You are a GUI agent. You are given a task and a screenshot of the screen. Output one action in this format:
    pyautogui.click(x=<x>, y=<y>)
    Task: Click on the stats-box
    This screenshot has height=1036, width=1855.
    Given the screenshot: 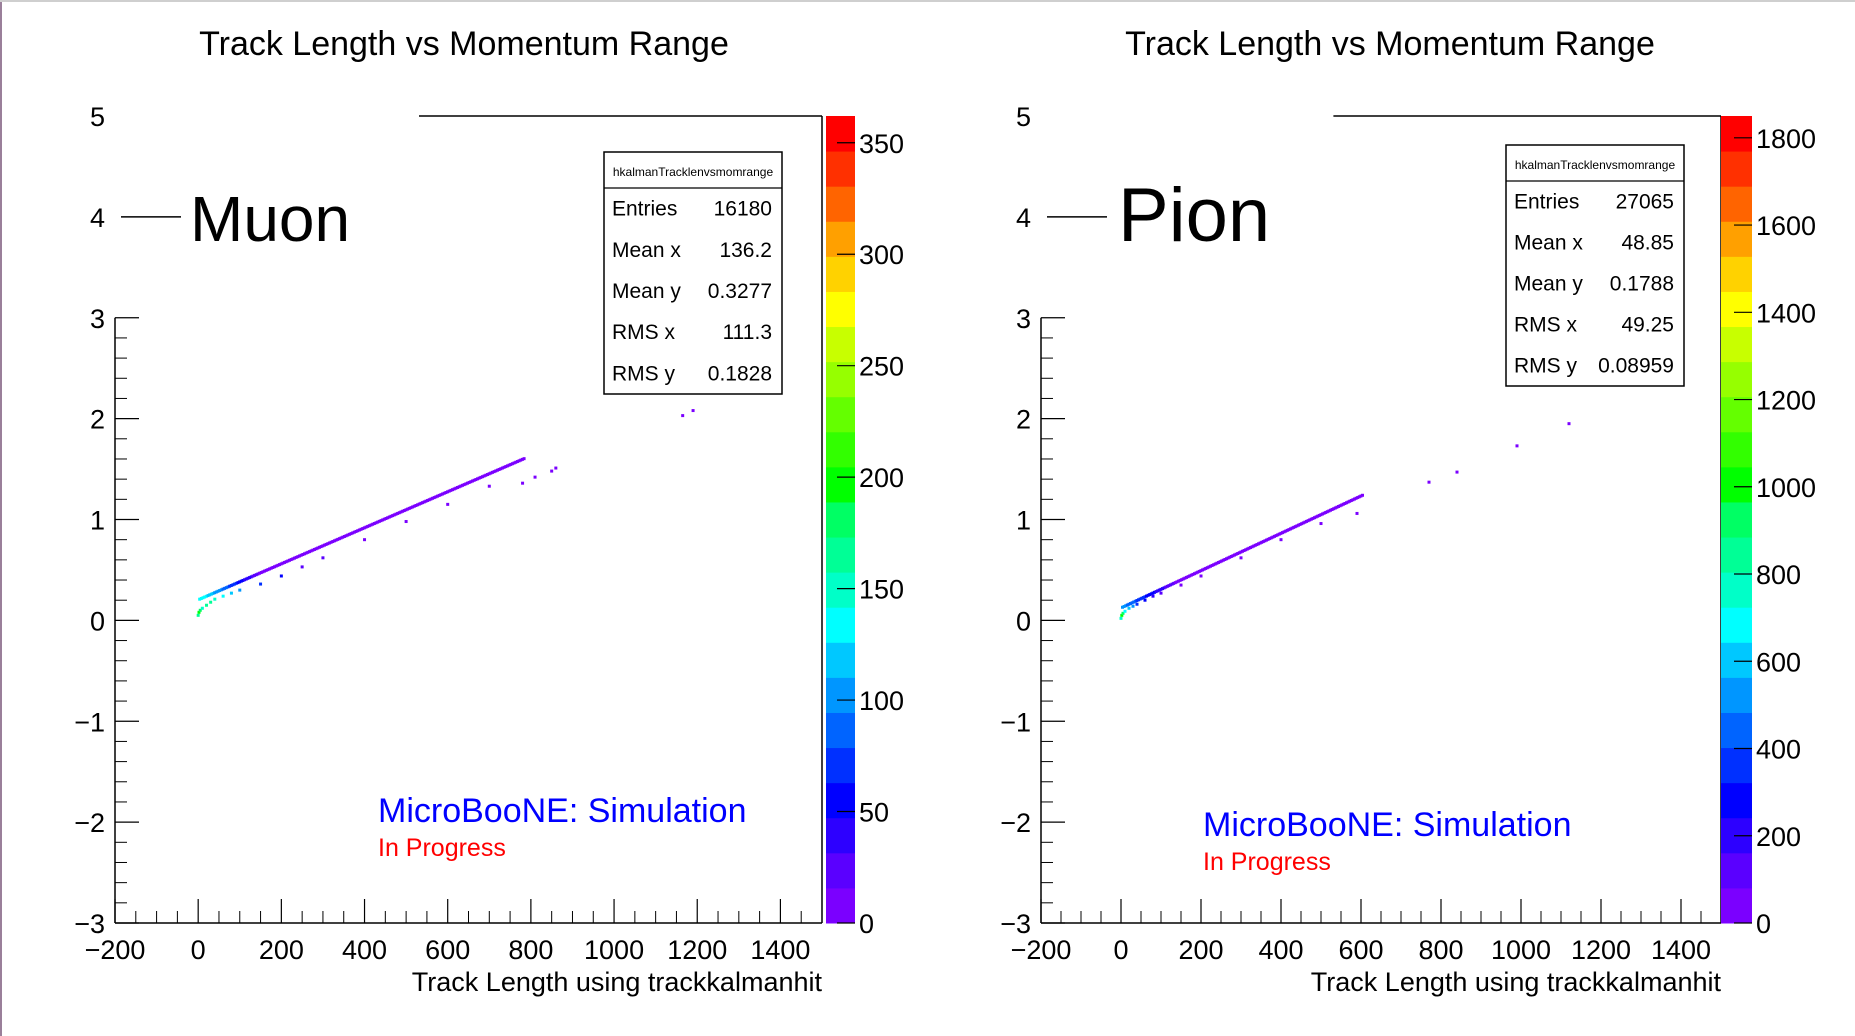 What is the action you would take?
    pyautogui.click(x=1595, y=265)
    